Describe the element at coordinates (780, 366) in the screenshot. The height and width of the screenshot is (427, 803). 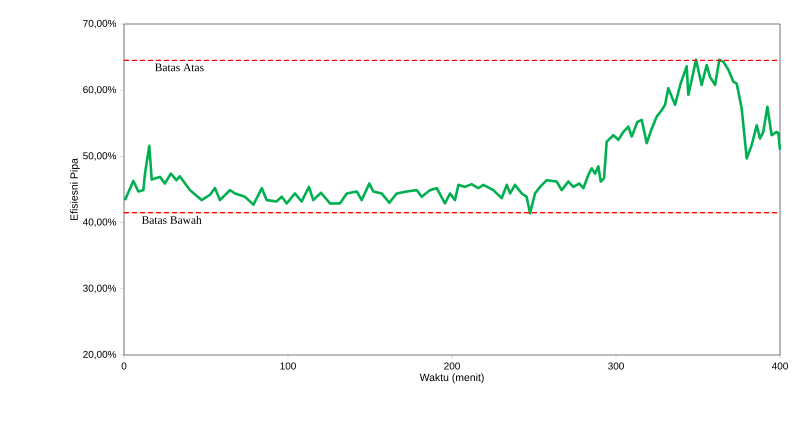
I see `x-tick-label: 400` at that location.